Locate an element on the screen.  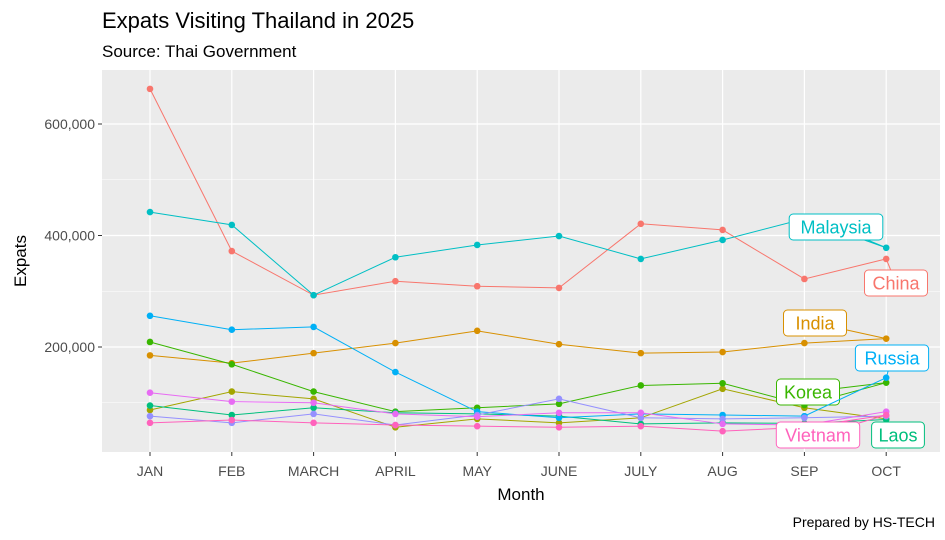
x-tick-label: AUG is located at coordinates (722, 471).